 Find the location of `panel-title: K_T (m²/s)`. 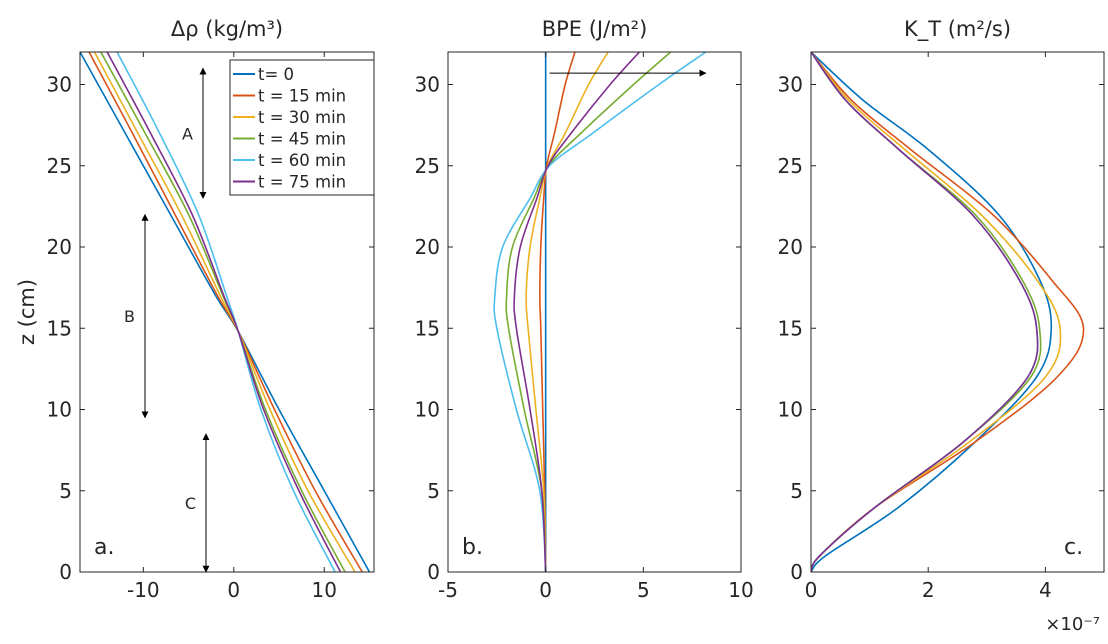

panel-title: K_T (m²/s) is located at coordinates (957, 29).